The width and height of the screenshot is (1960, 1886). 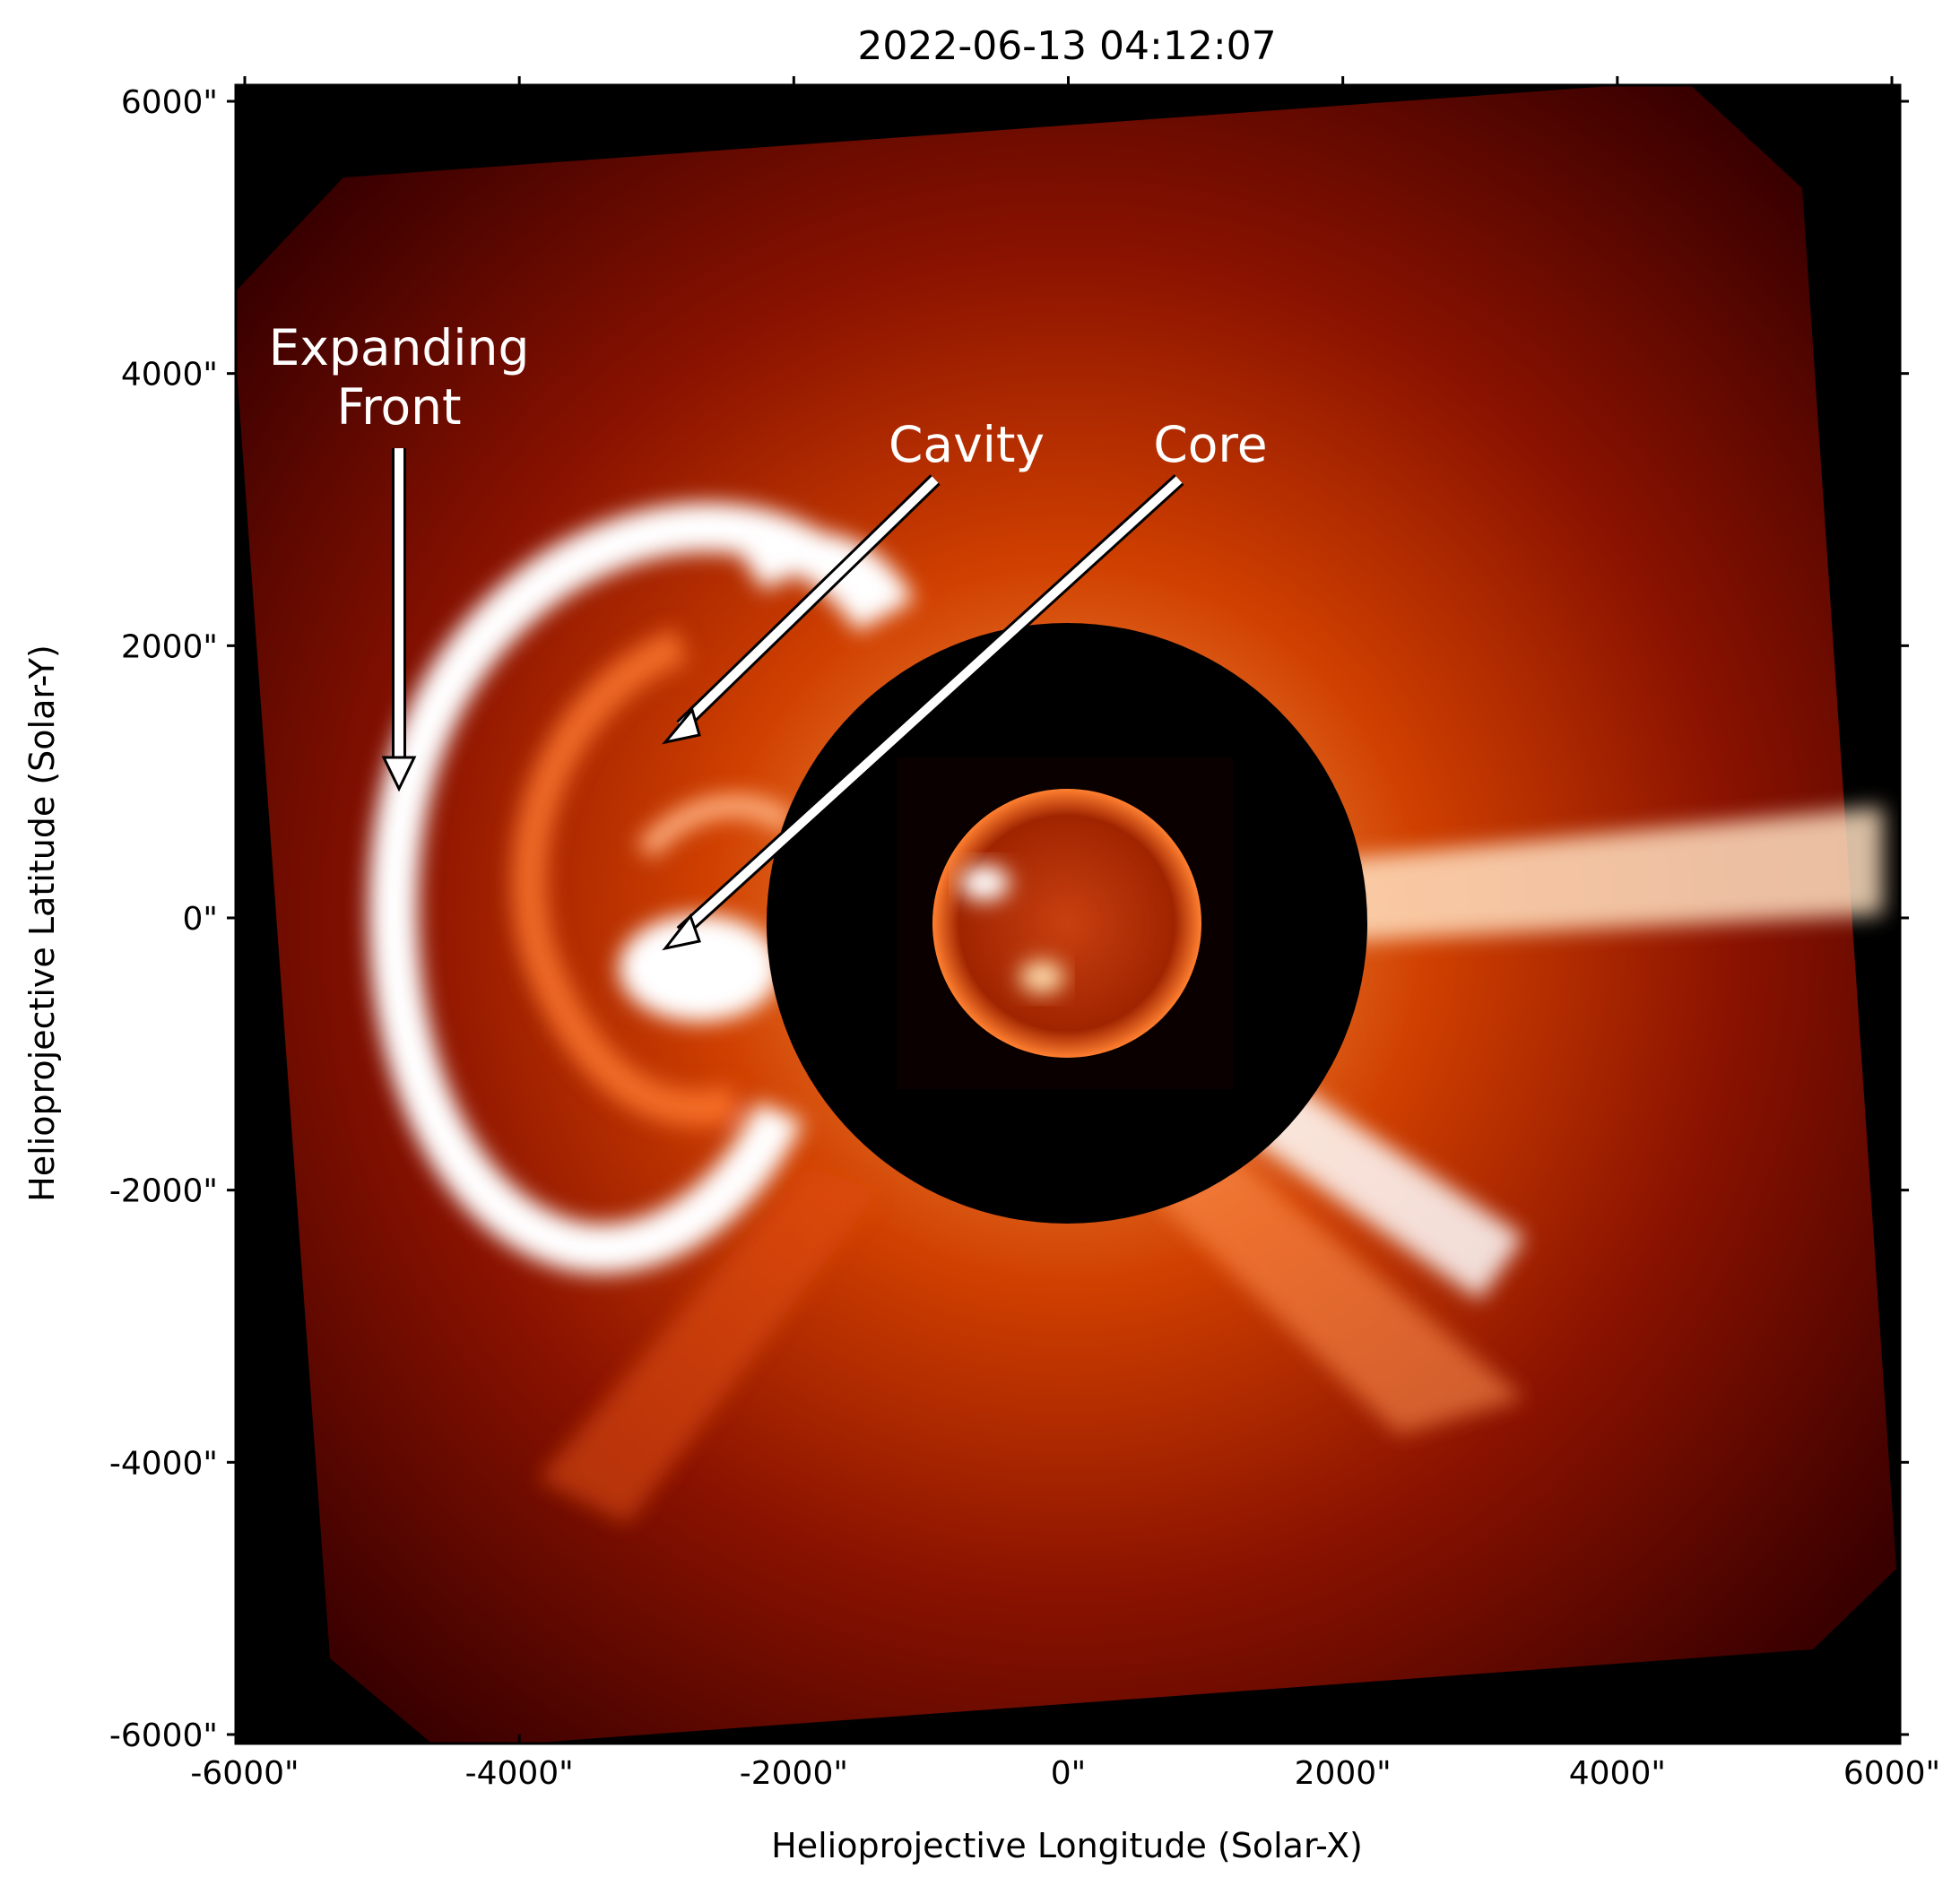 What do you see at coordinates (399, 620) in the screenshot?
I see `arrow-expanding-front` at bounding box center [399, 620].